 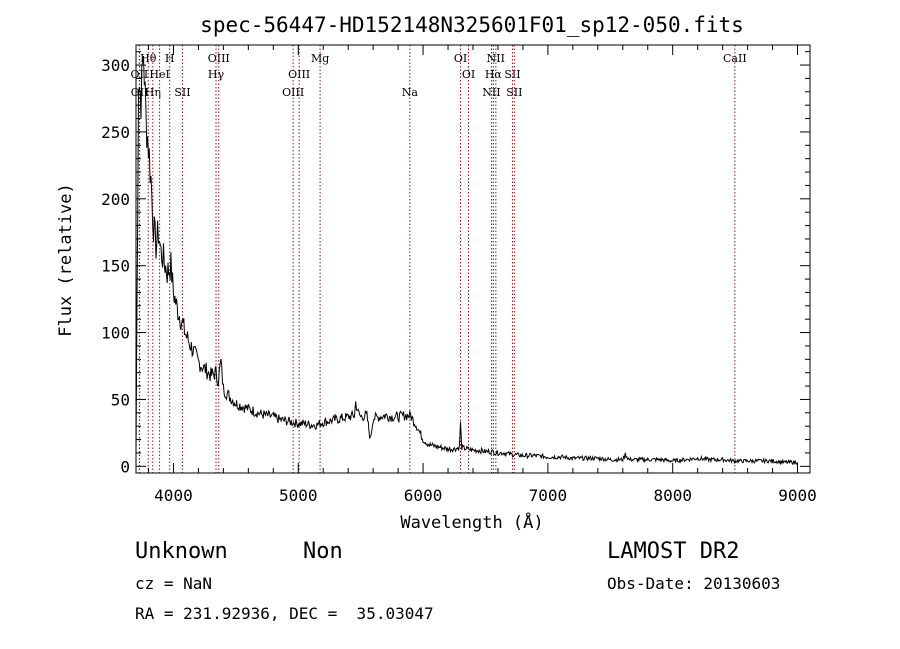 What do you see at coordinates (298, 495) in the screenshot?
I see `x-tick-label: 5000` at bounding box center [298, 495].